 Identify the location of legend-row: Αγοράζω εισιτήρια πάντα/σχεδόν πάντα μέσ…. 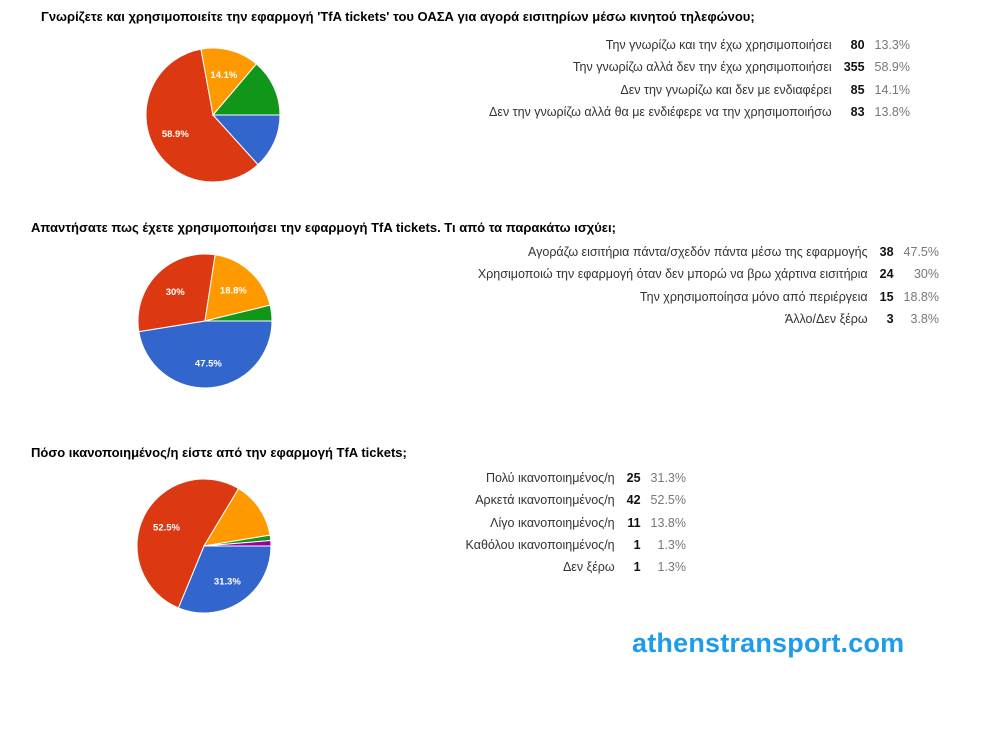
(708, 252).